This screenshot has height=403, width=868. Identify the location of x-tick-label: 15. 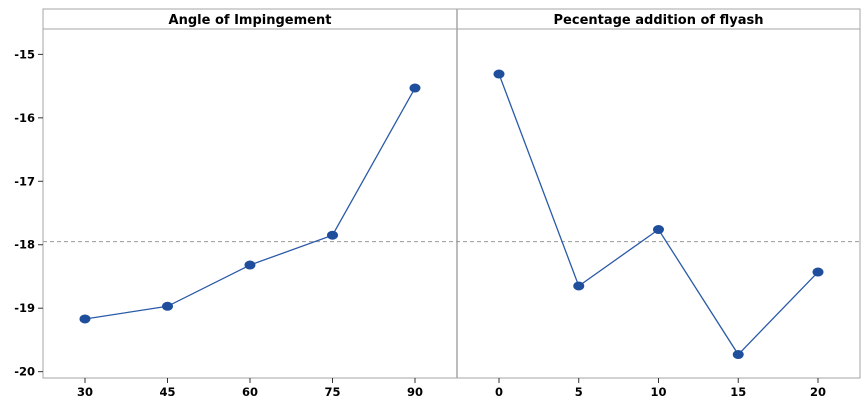
(738, 392).